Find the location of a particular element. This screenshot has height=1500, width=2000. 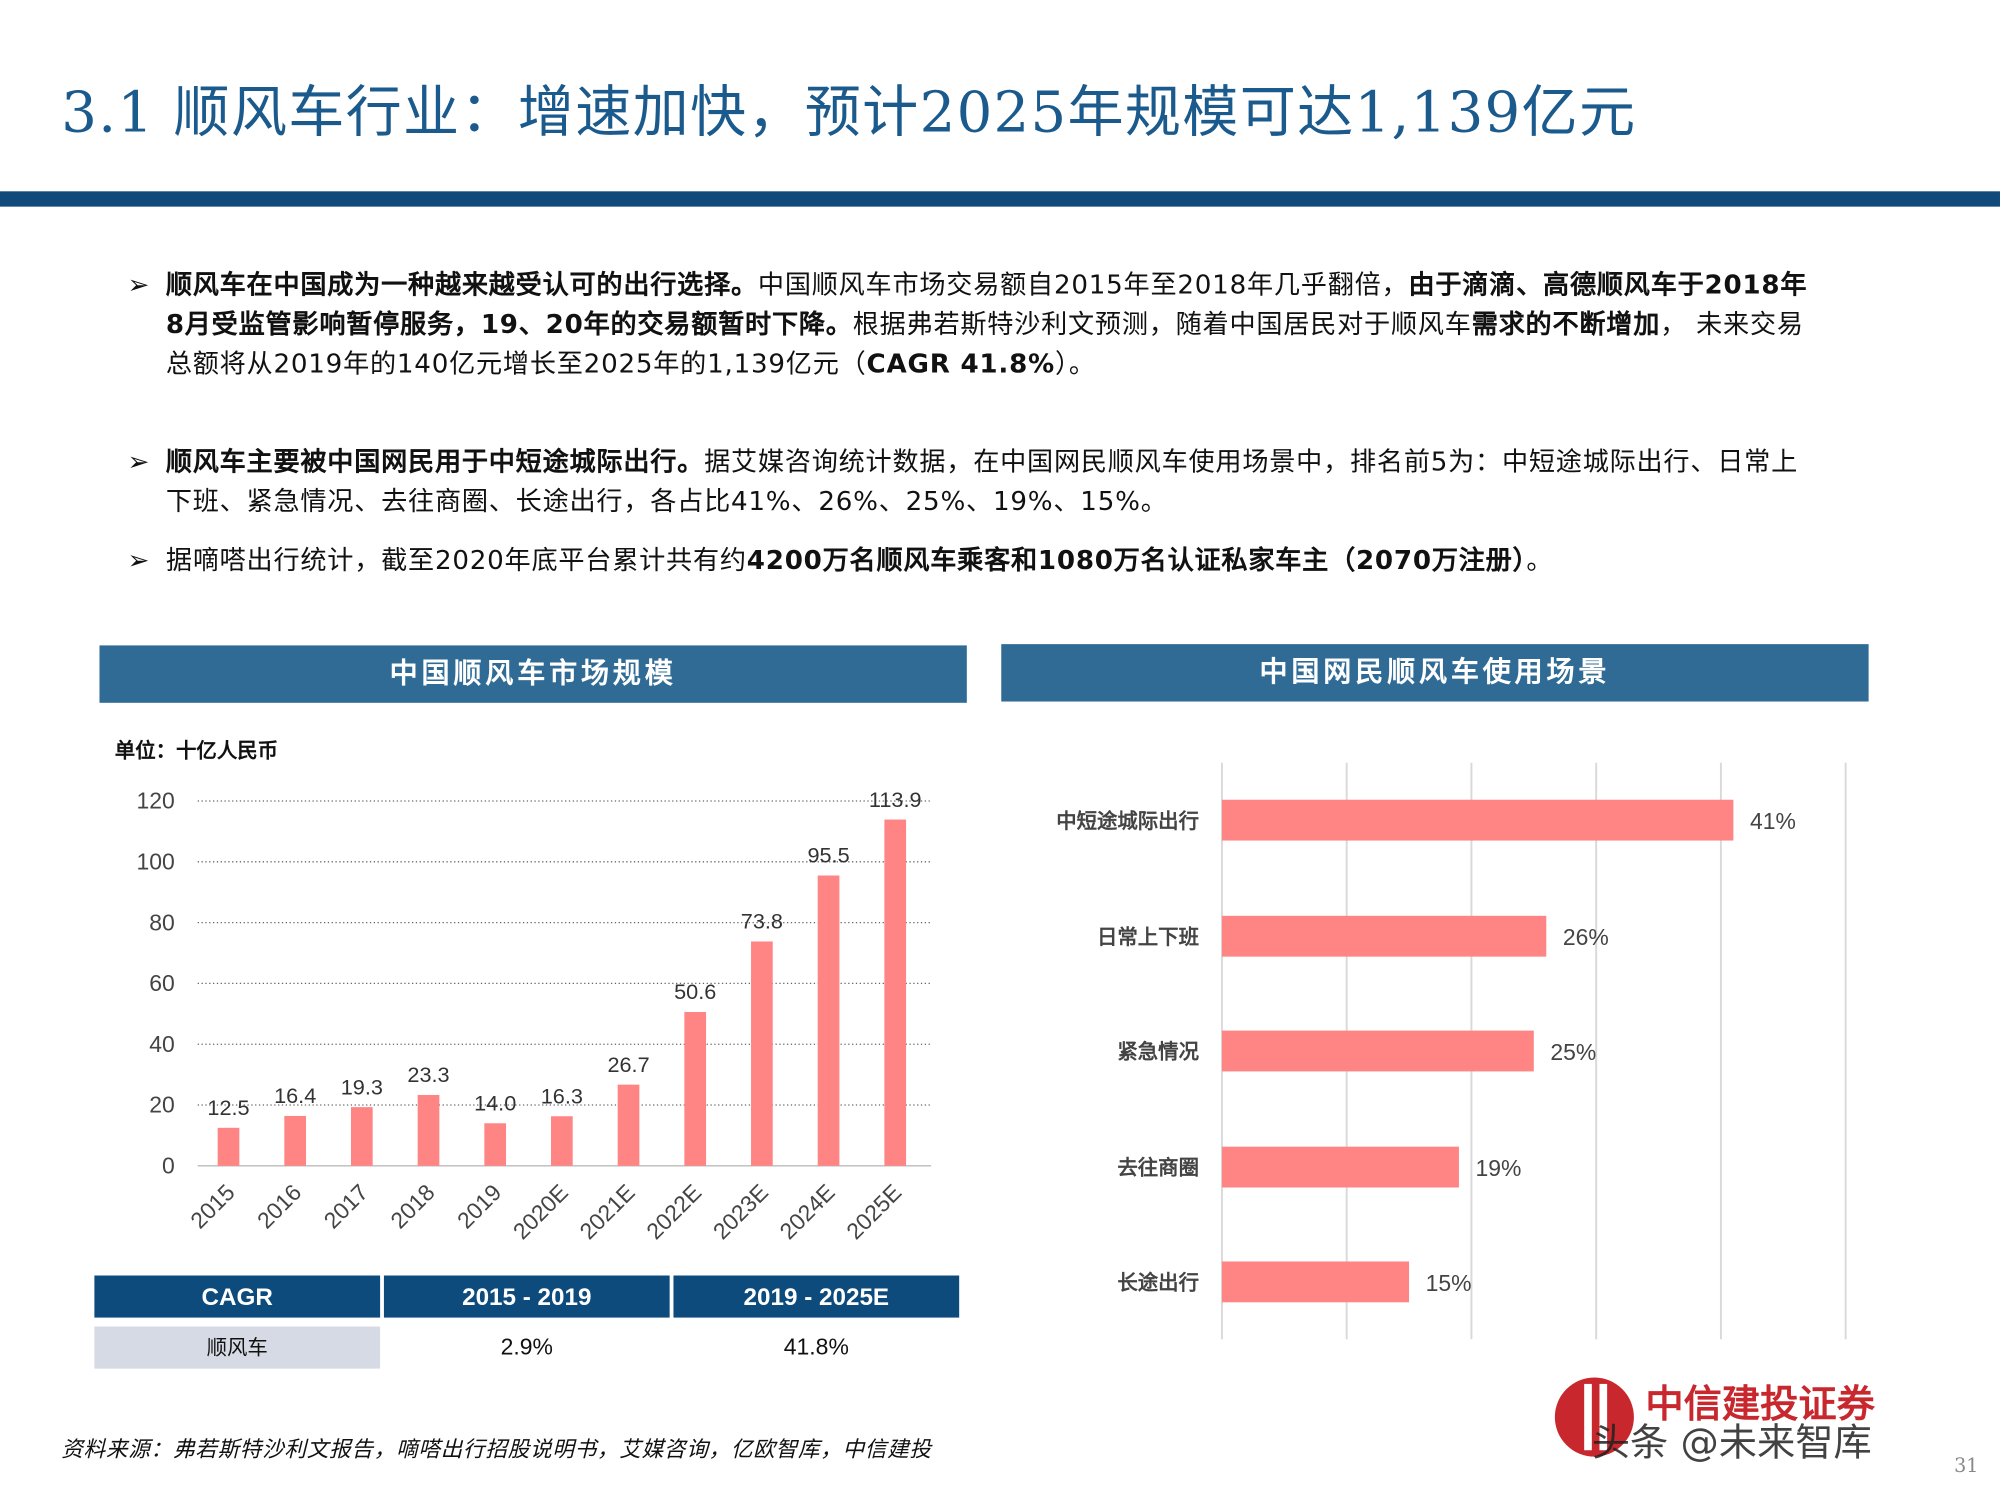

bullet-segment: 顺风车在中国成为一种越来越受认可的出行选择。 is located at coordinates (461, 284).